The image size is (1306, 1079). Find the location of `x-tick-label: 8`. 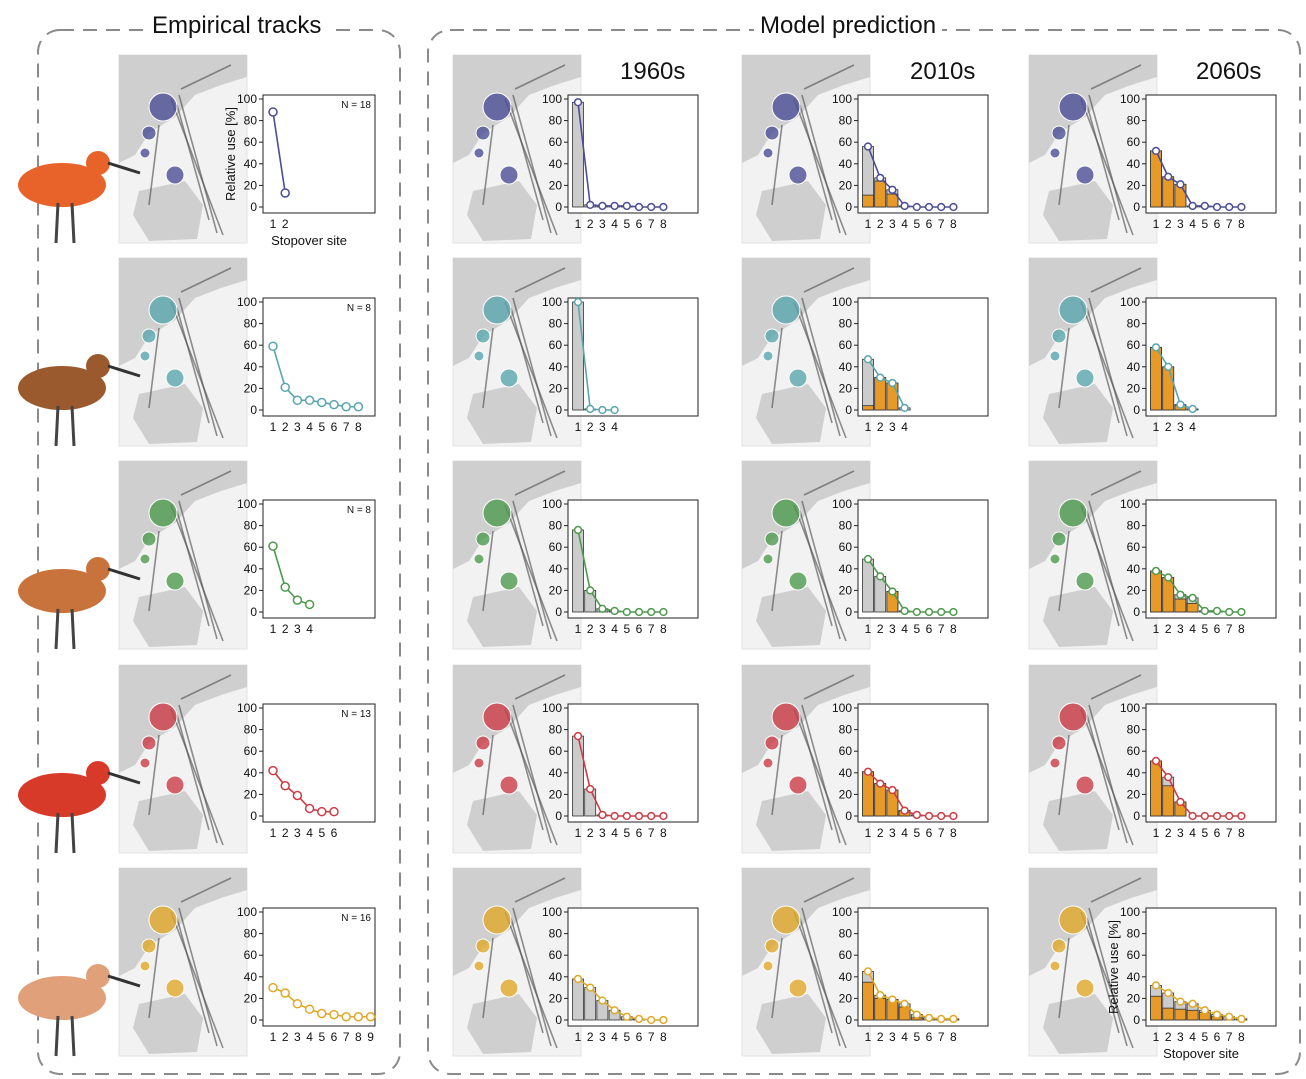

x-tick-label: 8 is located at coordinates (953, 629).